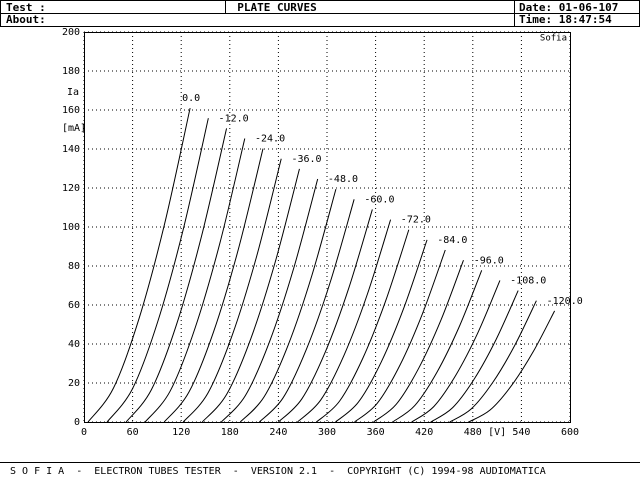  I want to click on x-axis-unit: [V], so click(497, 432).